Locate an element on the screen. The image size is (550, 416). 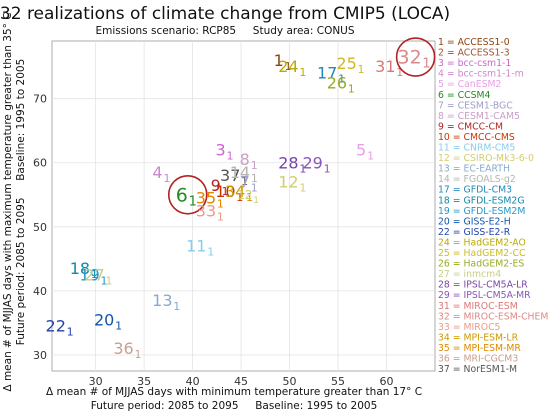
legend-entry-14: 14 = FGOALS-g2 is located at coordinates (477, 179).